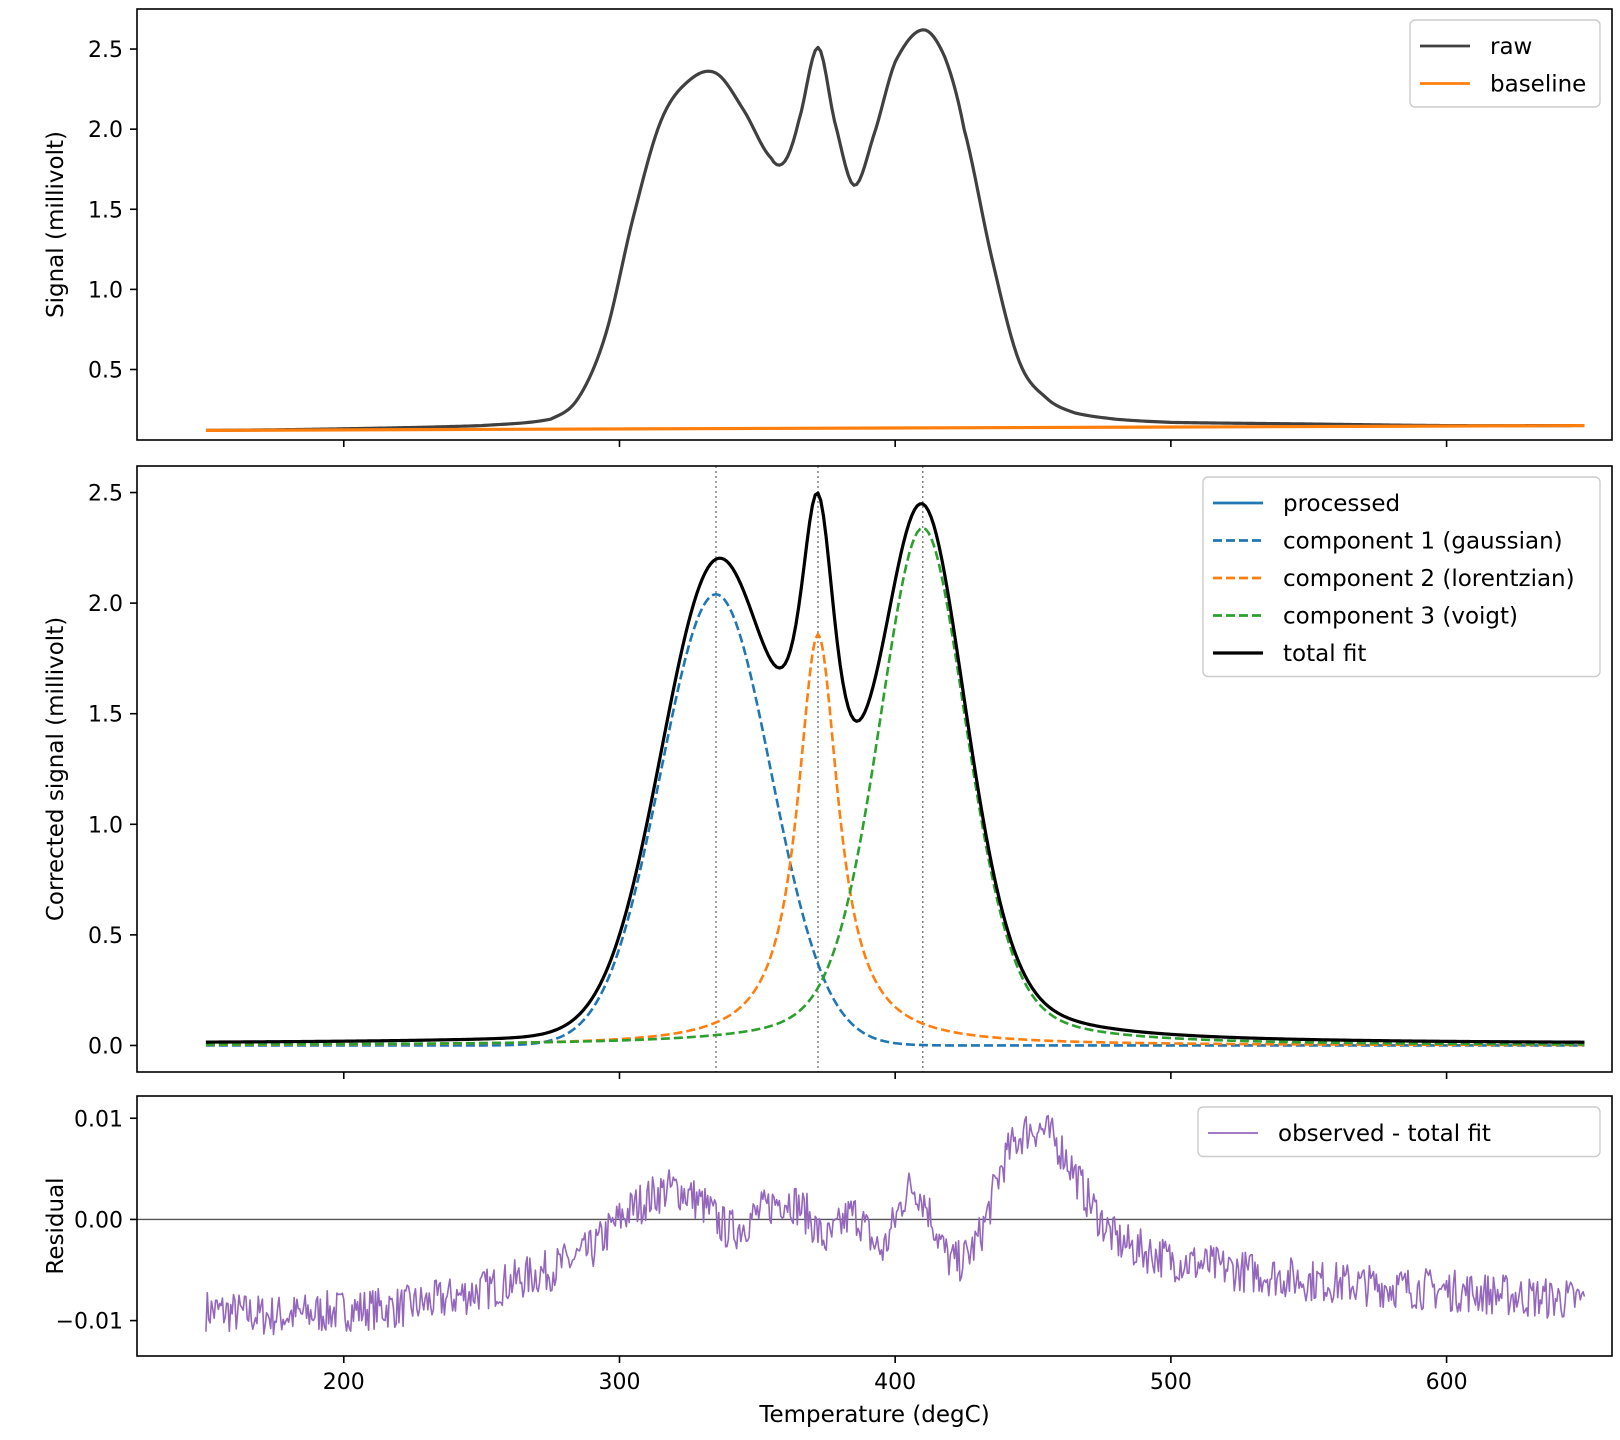 The image size is (1620, 1440). What do you see at coordinates (1447, 1382) in the screenshot?
I see `x-tick-label: 600` at bounding box center [1447, 1382].